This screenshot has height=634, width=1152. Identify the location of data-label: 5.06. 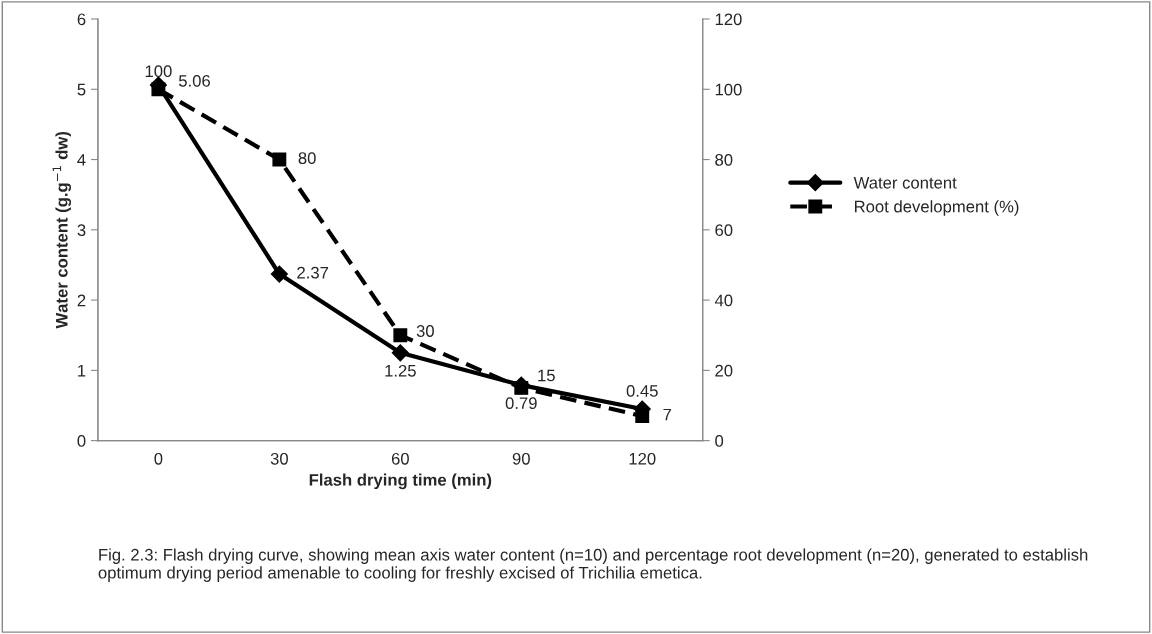
(194, 80).